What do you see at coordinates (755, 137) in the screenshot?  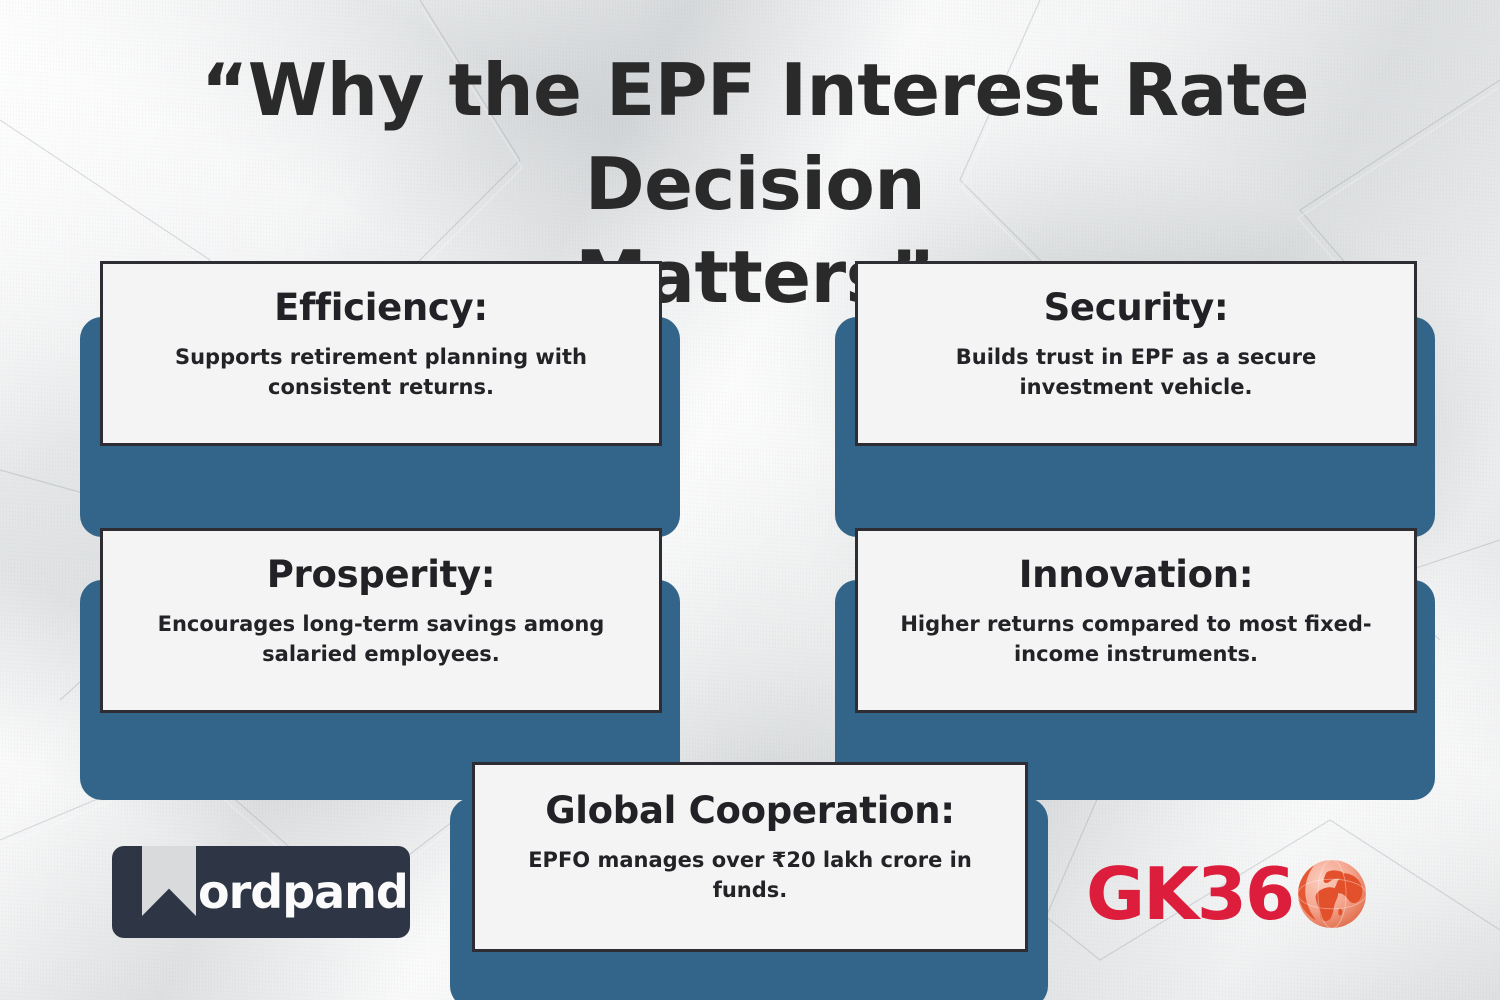 I see `page-title-line-1: “Why the EPF Interest Rate Decision` at bounding box center [755, 137].